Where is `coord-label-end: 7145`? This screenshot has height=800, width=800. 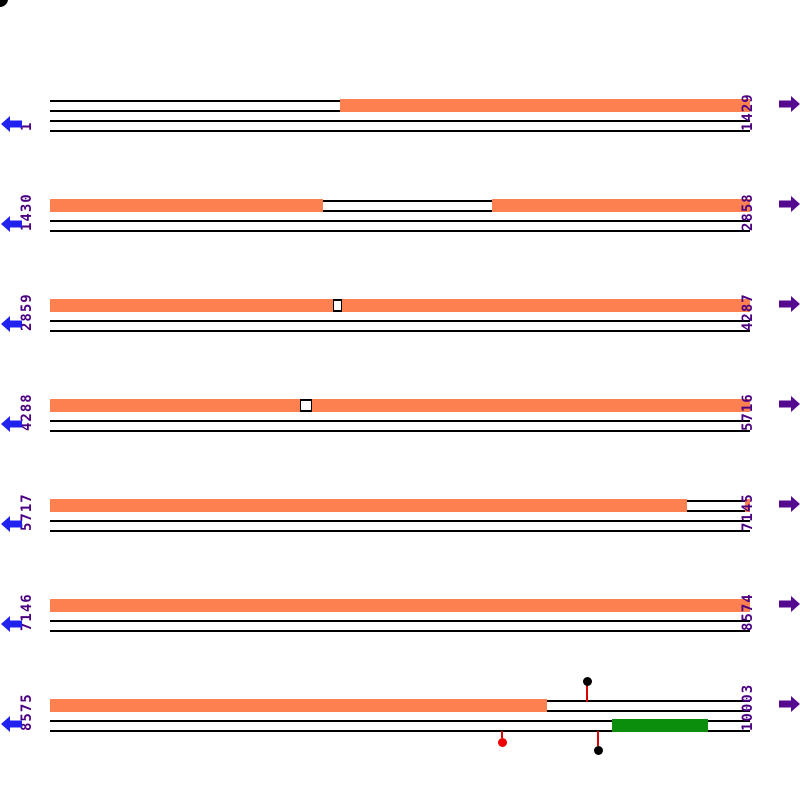 coord-label-end: 7145 is located at coordinates (748, 512).